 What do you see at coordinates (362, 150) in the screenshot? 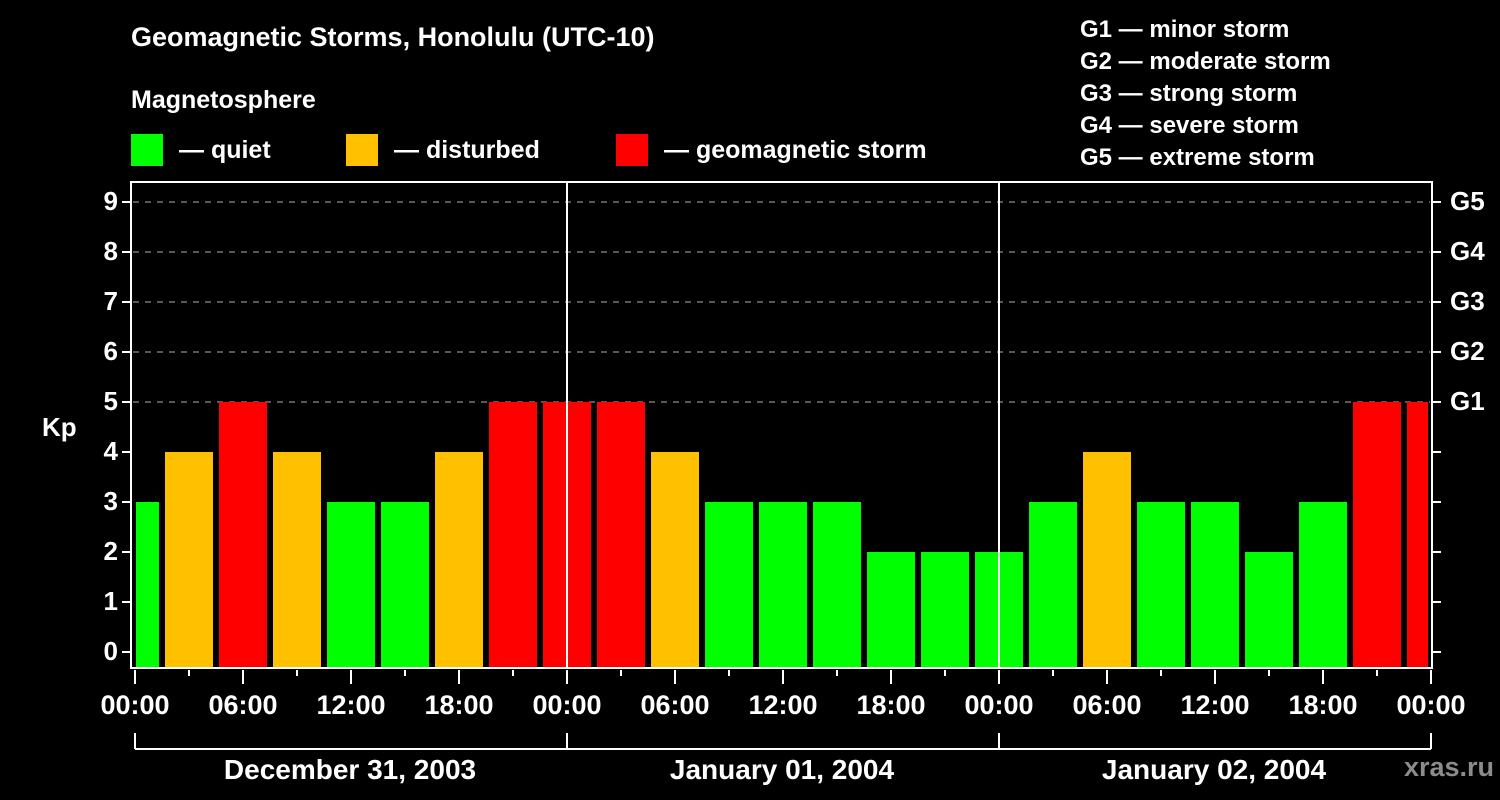
I see `legend-swatch-disturbed` at bounding box center [362, 150].